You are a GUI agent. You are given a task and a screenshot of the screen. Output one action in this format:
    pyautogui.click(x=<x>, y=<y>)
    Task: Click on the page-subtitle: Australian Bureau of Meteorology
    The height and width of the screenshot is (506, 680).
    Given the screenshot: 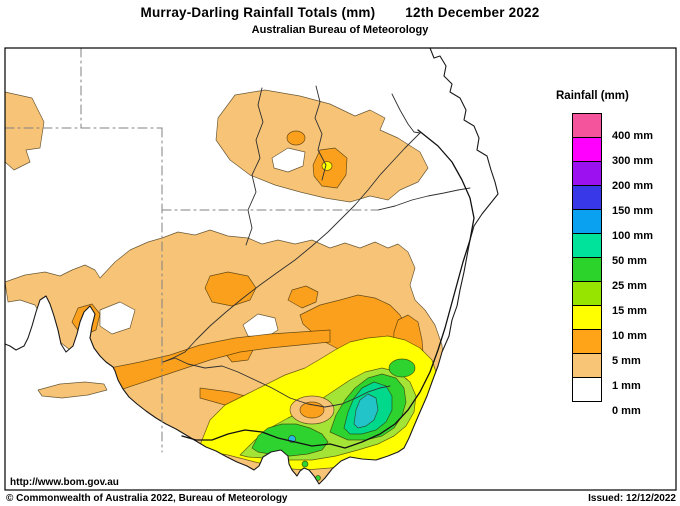 What is the action you would take?
    pyautogui.click(x=340, y=30)
    